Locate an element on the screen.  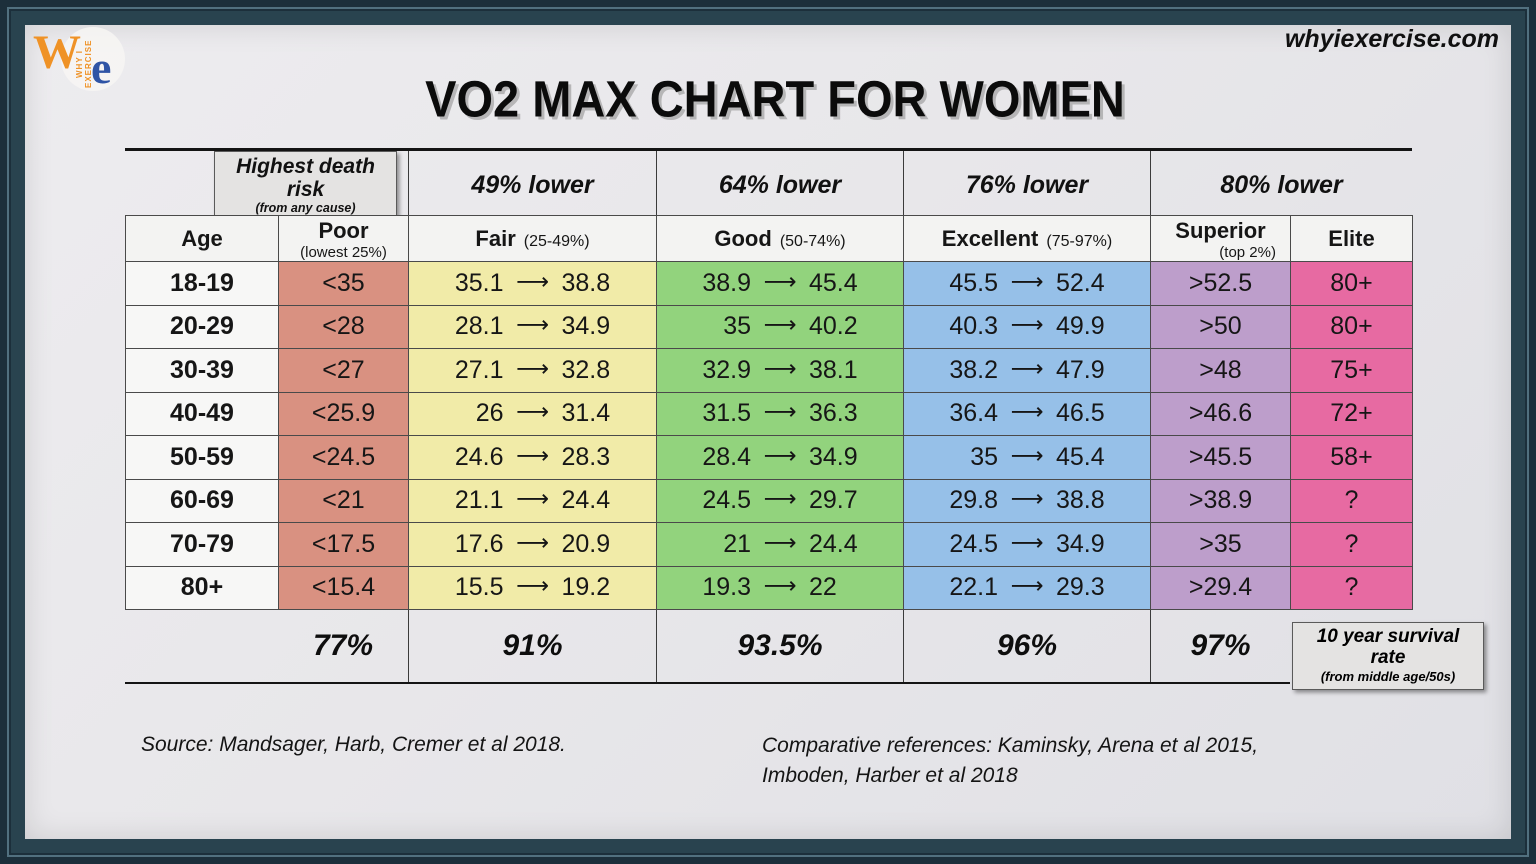
col-header-excellent: Excellent (75-97%) is located at coordinates (1027, 238).